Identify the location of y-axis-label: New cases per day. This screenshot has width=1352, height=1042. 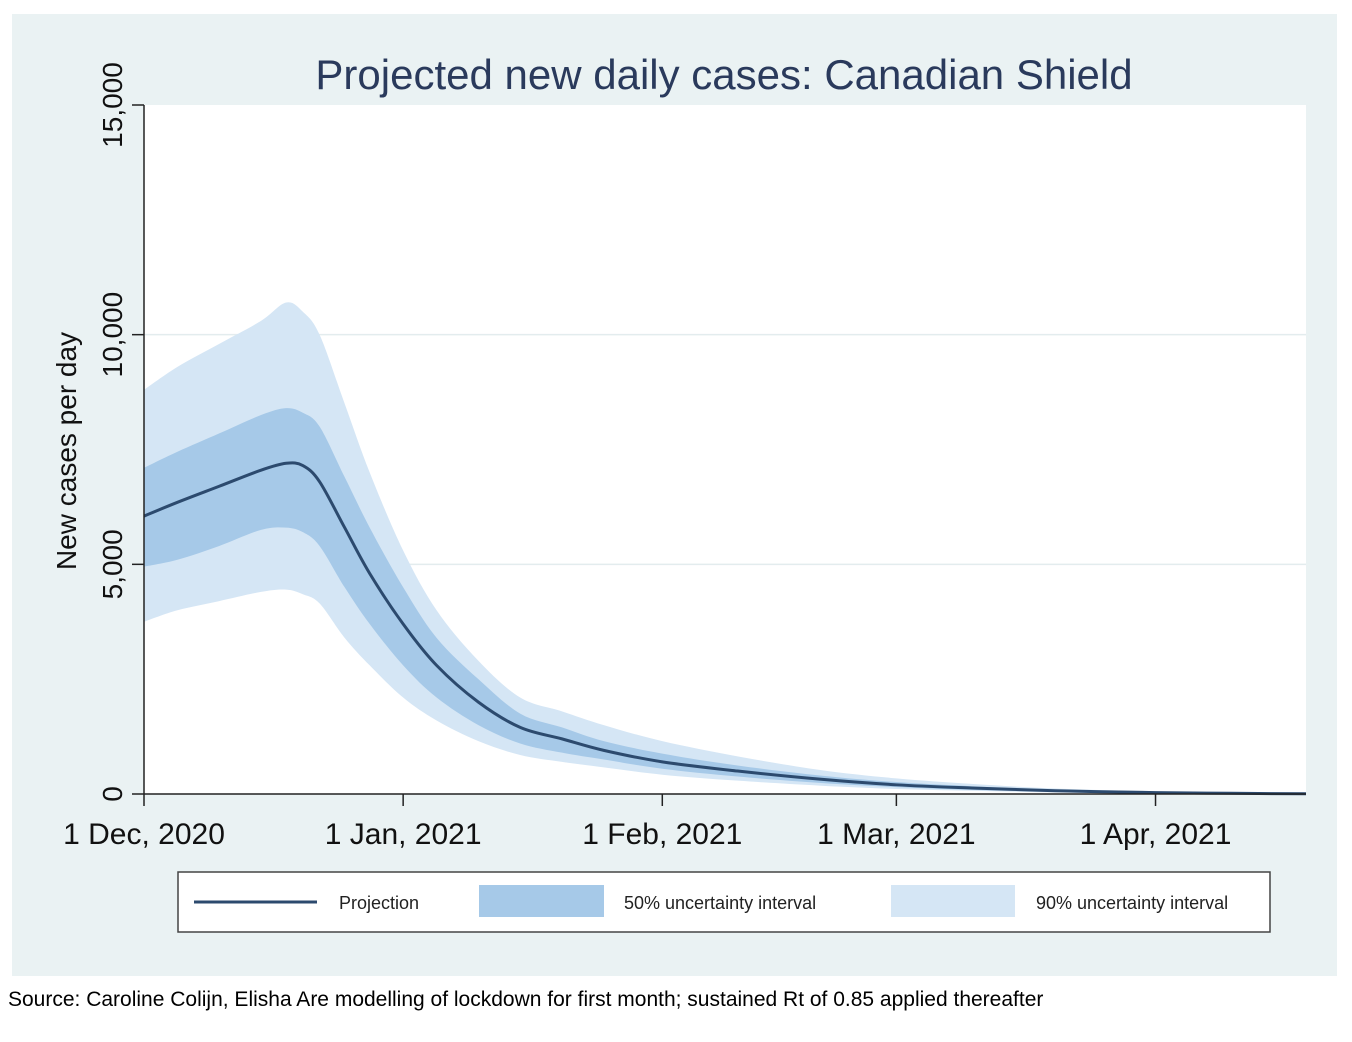
(66, 451).